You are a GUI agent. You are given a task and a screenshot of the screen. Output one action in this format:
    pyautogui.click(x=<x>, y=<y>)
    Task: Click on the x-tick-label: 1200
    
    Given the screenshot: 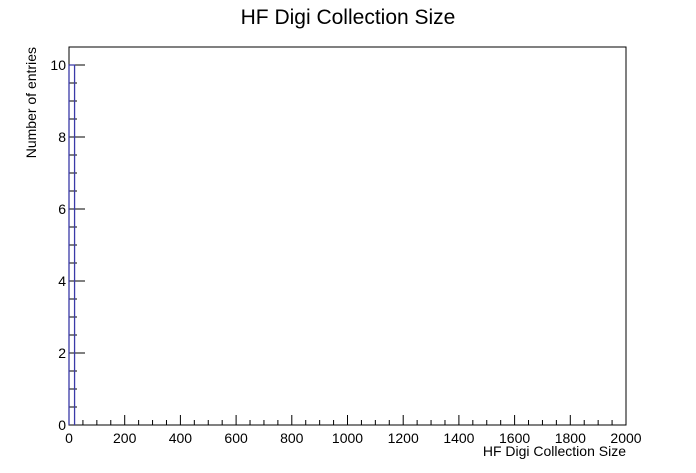 What is the action you would take?
    pyautogui.click(x=403, y=438)
    